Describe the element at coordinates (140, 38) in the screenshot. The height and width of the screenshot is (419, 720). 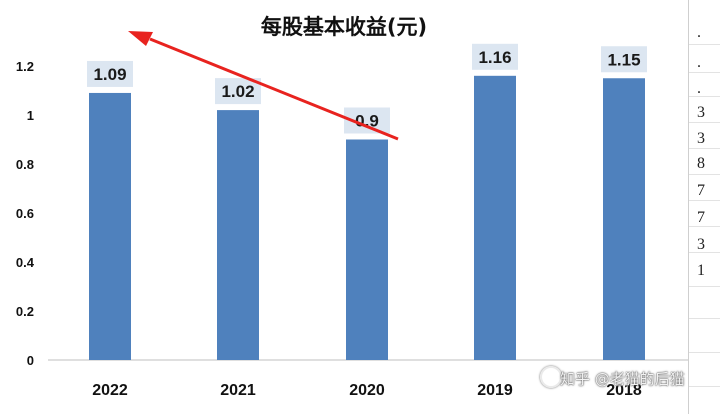
I see `trend-arrow-head` at that location.